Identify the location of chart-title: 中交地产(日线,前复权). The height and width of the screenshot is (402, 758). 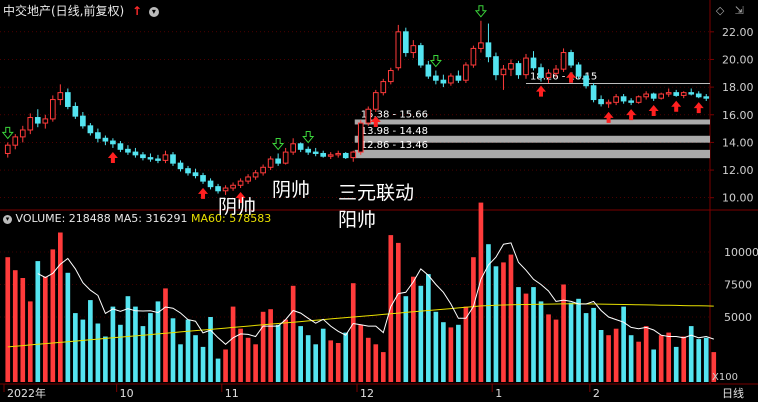
(64, 11).